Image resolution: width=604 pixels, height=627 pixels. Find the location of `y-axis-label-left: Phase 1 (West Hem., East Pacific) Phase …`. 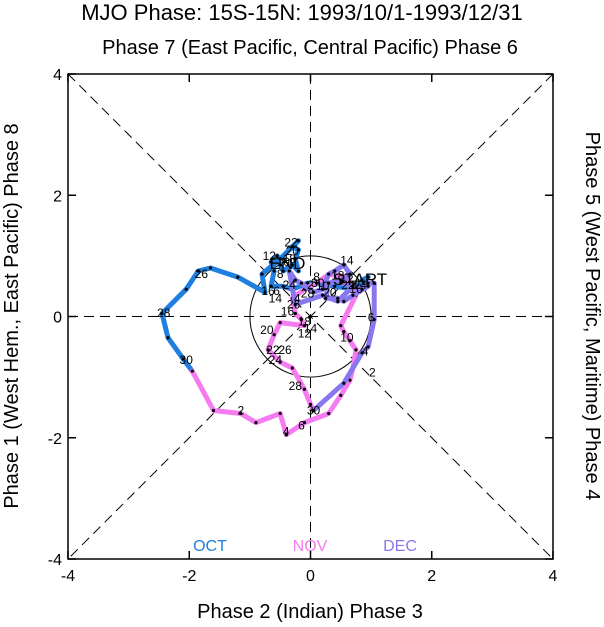

y-axis-label-left: Phase 1 (West Hem., East Pacific) Phase … is located at coordinates (12, 315).